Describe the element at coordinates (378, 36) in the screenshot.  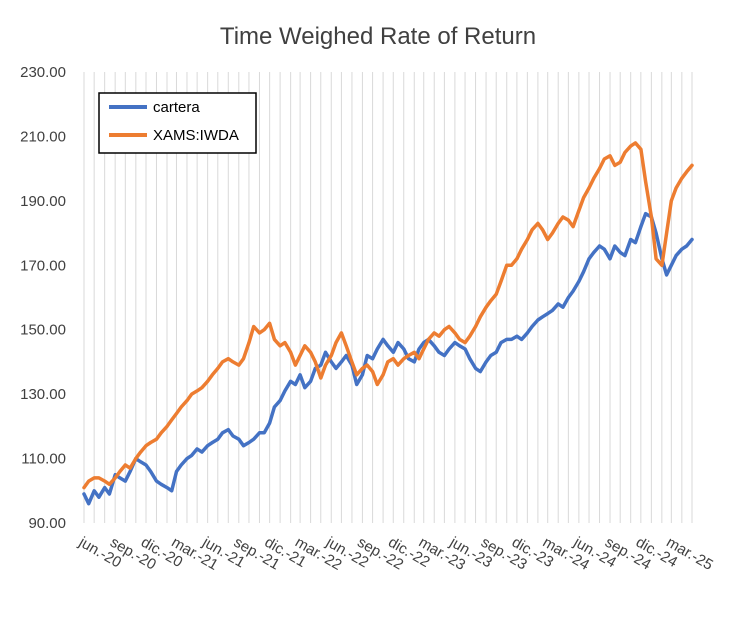
I see `chart-title: Time Weighed Rate of Return` at that location.